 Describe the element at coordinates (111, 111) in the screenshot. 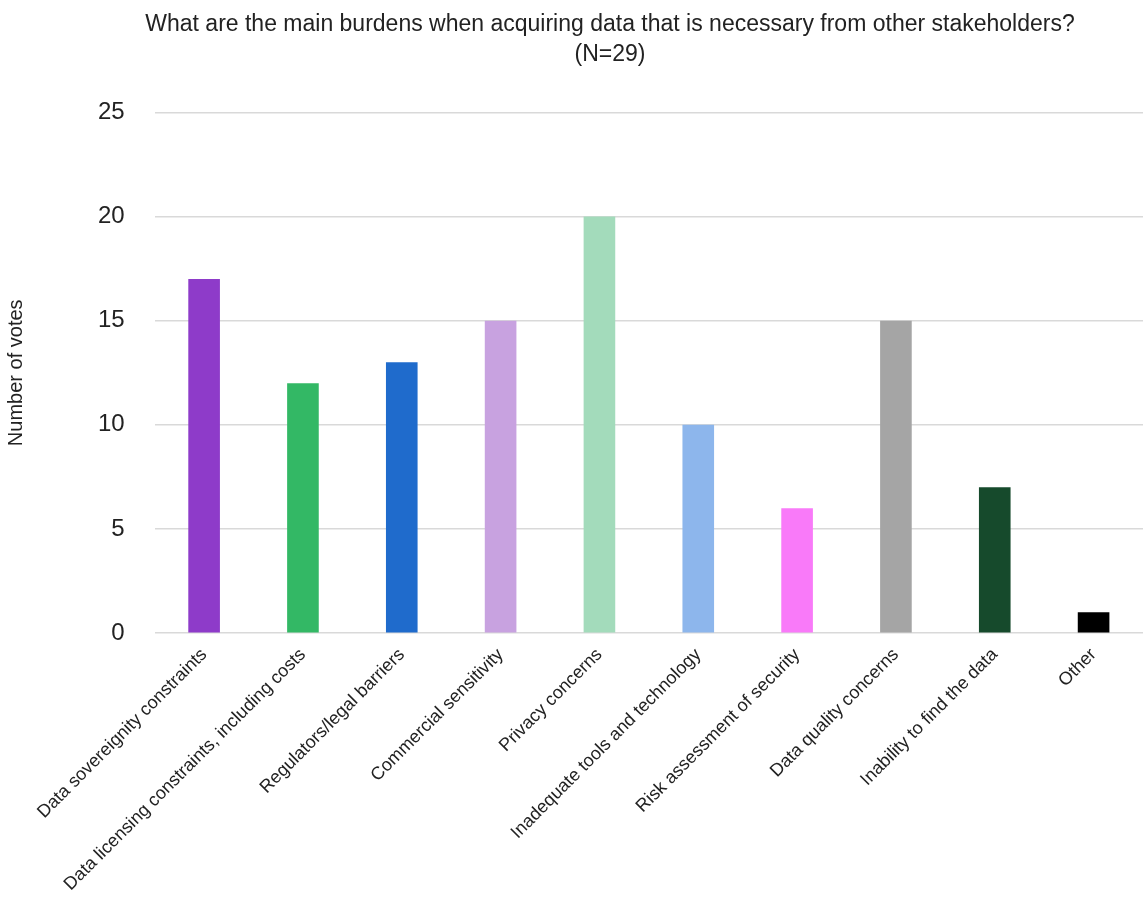

I see `y-tick-label: 25` at that location.